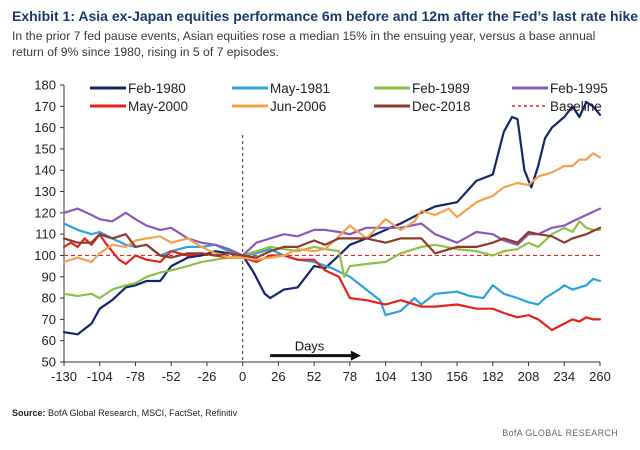  What do you see at coordinates (564, 376) in the screenshot?
I see `x-tick-label: 234` at bounding box center [564, 376].